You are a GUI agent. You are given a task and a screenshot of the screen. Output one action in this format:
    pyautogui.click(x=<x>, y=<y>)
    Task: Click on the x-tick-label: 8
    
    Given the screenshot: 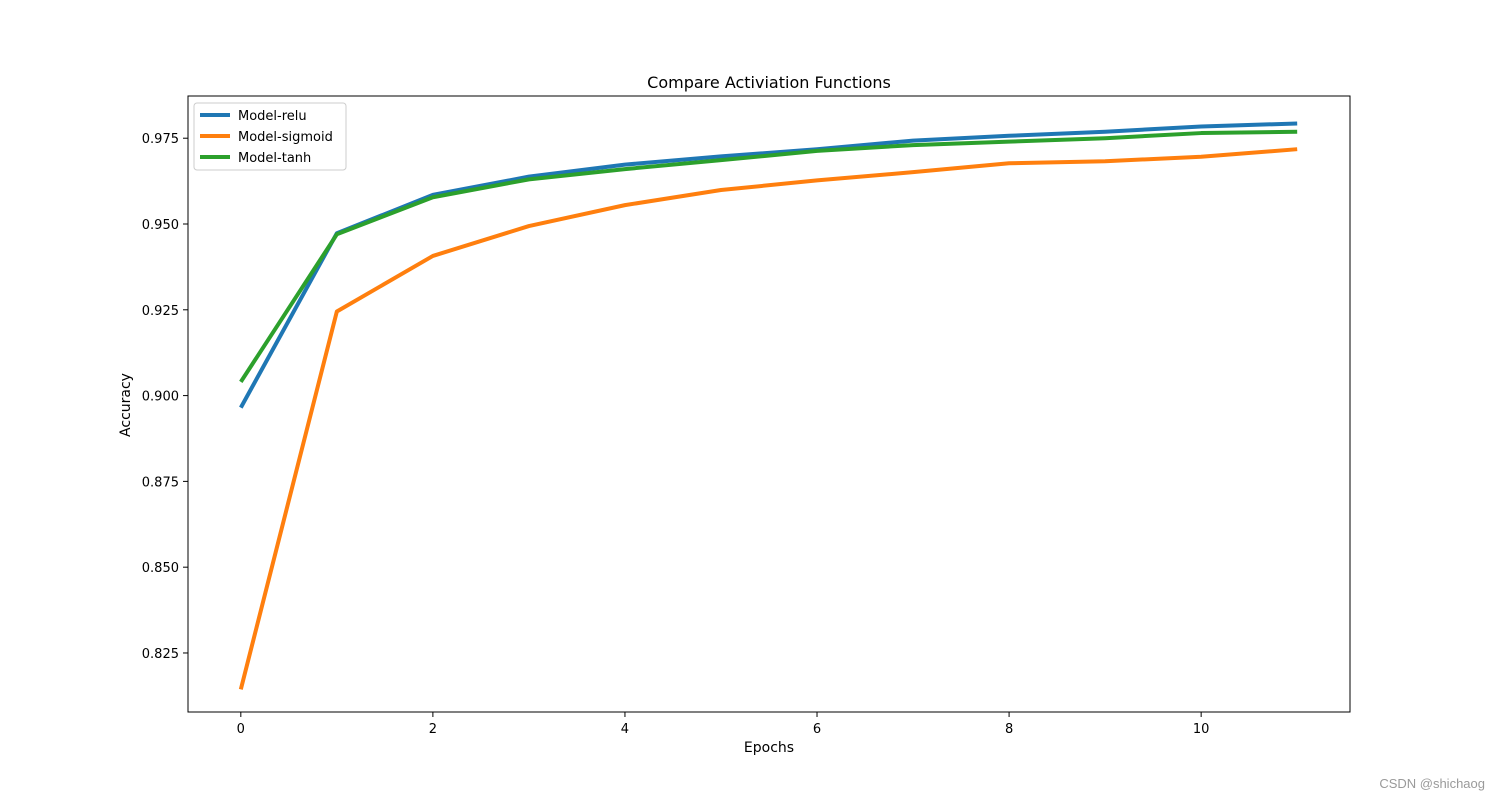 What is the action you would take?
    pyautogui.click(x=1009, y=729)
    